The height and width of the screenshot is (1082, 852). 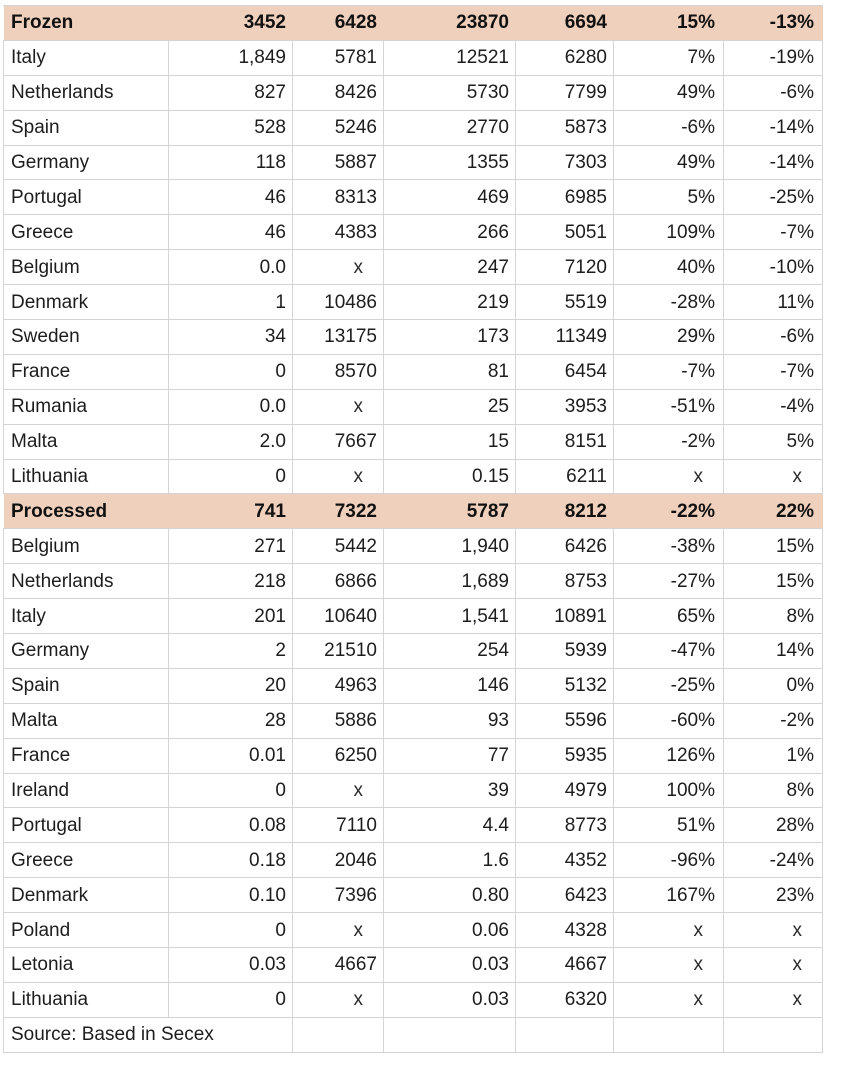 I want to click on value-cell: 126%, so click(x=668, y=755).